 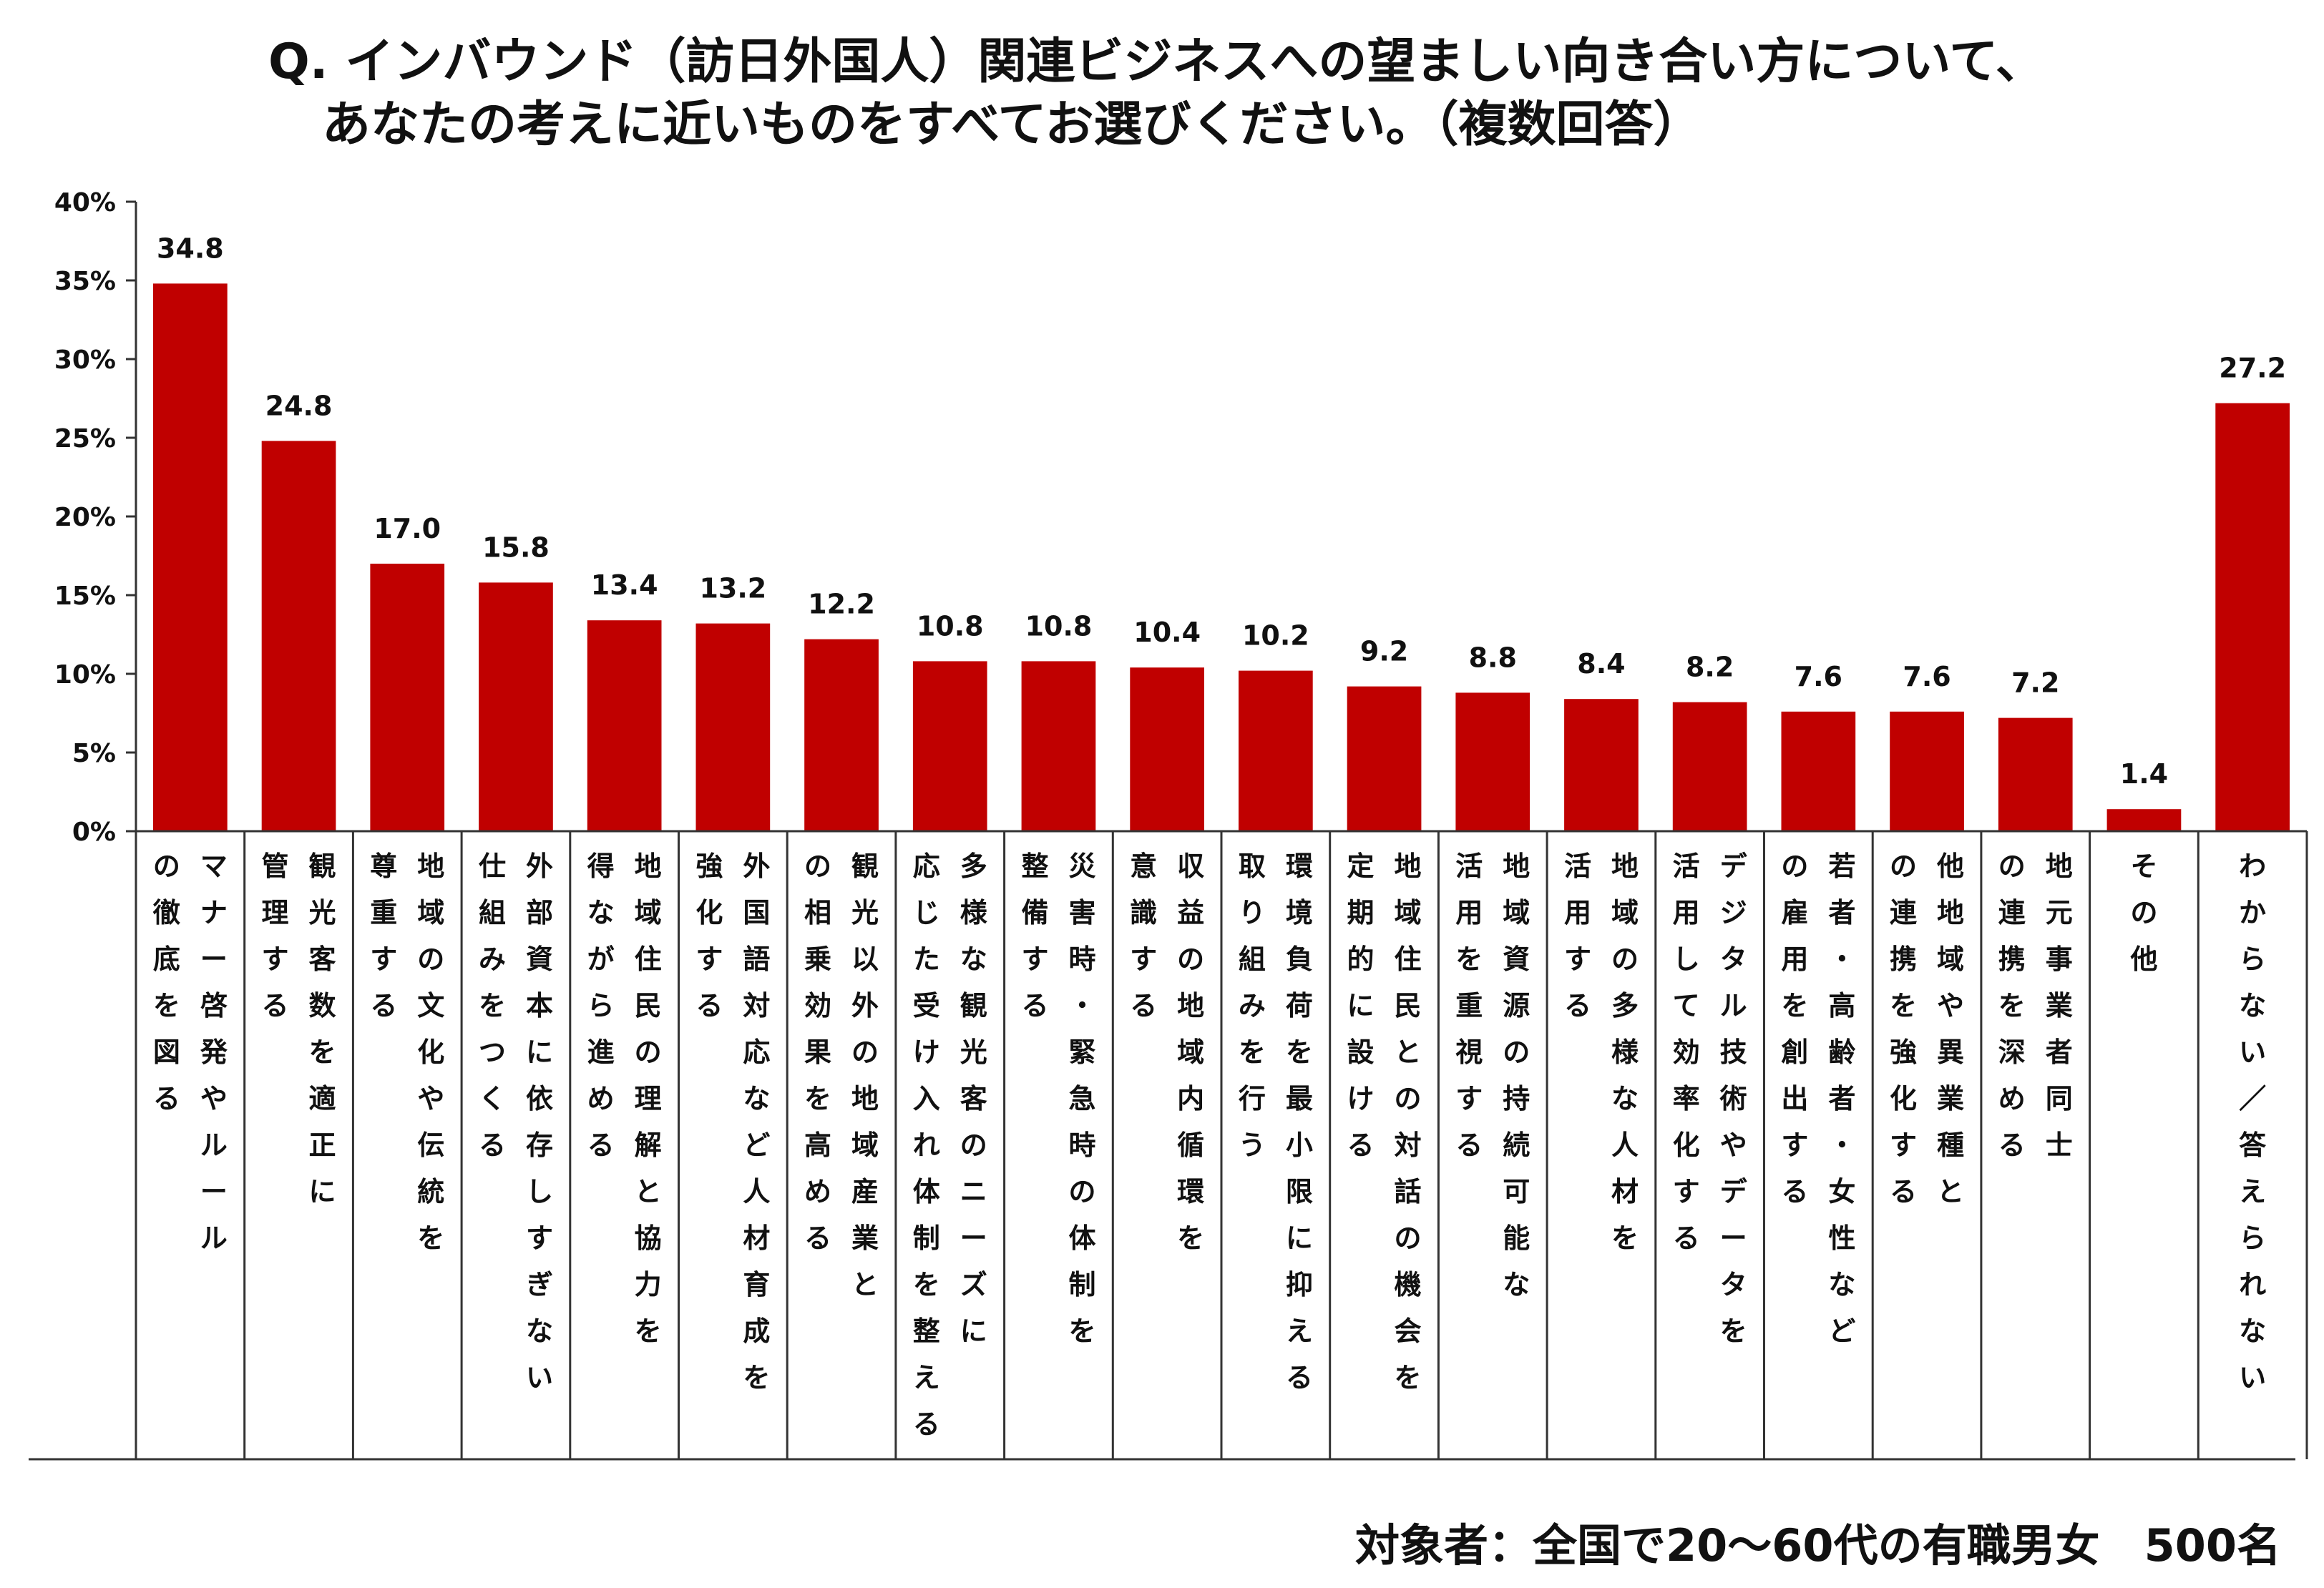 What do you see at coordinates (2253, 1122) in the screenshot?
I see `x-tick-label: わからない／答えられない` at bounding box center [2253, 1122].